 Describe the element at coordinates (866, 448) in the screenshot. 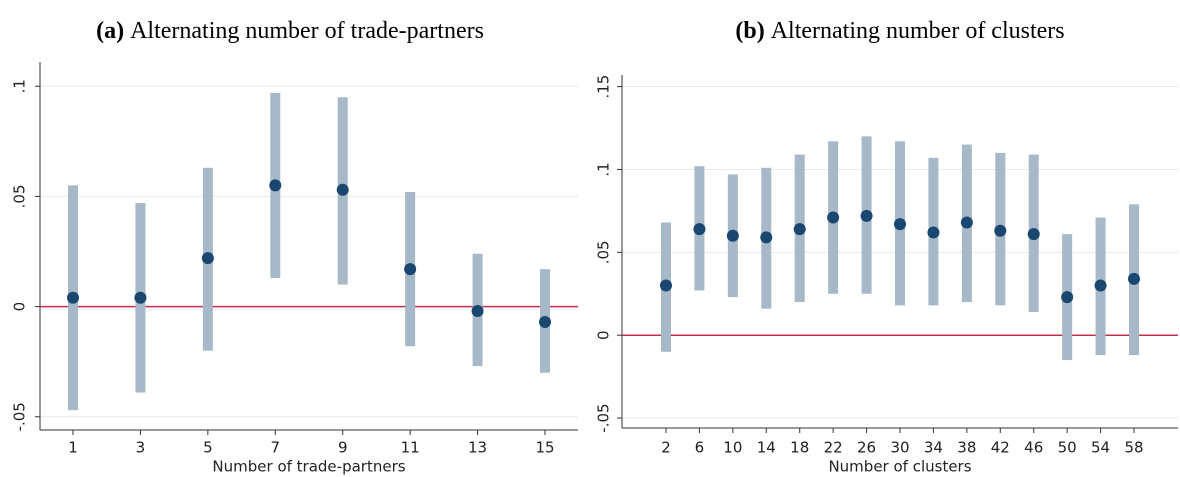

I see `x-tick-label: 26` at that location.